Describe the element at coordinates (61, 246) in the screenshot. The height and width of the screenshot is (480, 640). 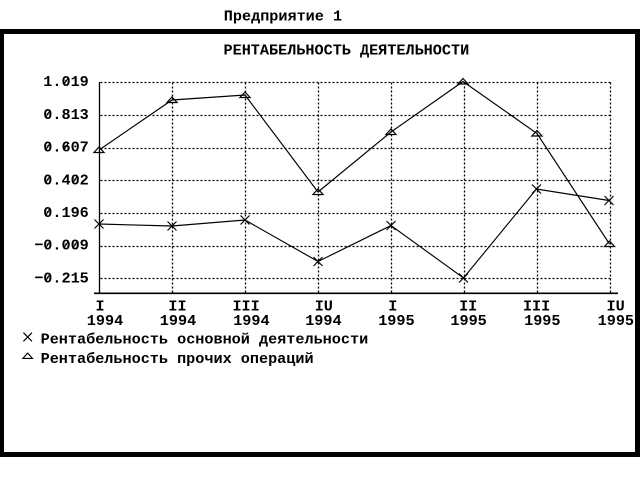
I see `svg-text: −0.009` at that location.